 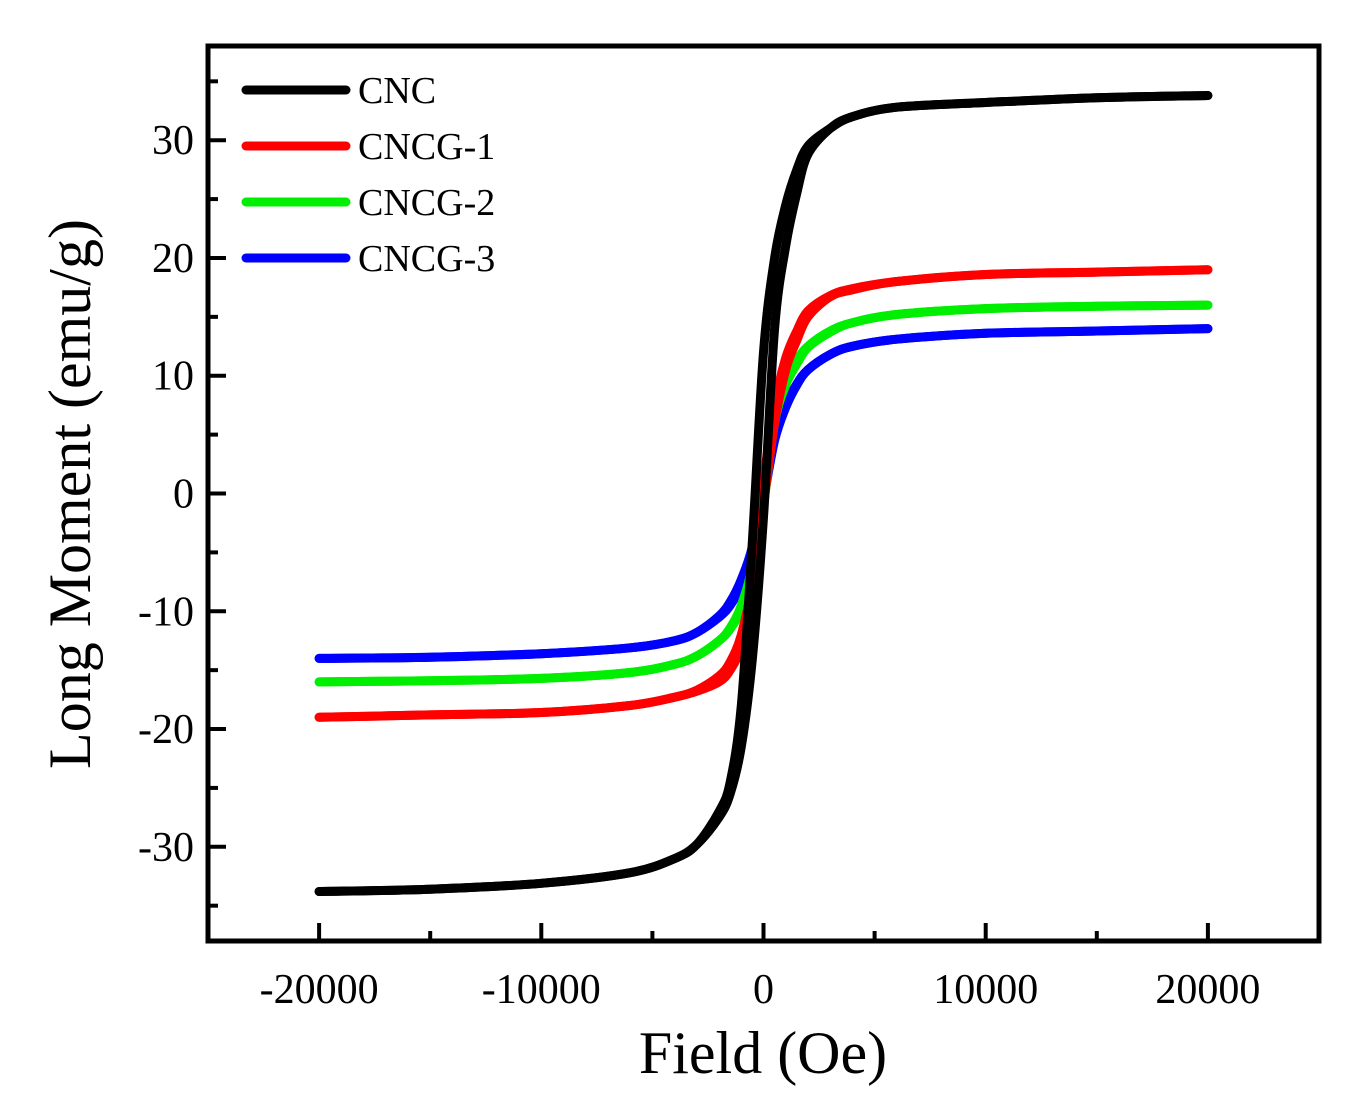 I want to click on y-axis-title: Long Moment (emu/g), so click(x=70, y=494).